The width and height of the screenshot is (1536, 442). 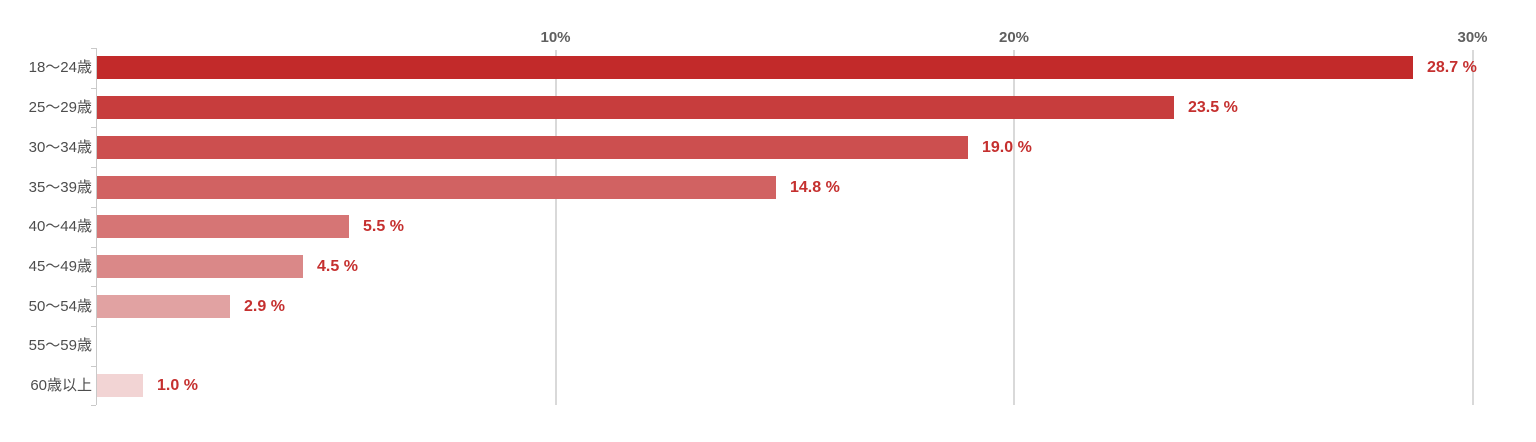 What do you see at coordinates (61, 385) in the screenshot?
I see `category-label: 60歳以上` at bounding box center [61, 385].